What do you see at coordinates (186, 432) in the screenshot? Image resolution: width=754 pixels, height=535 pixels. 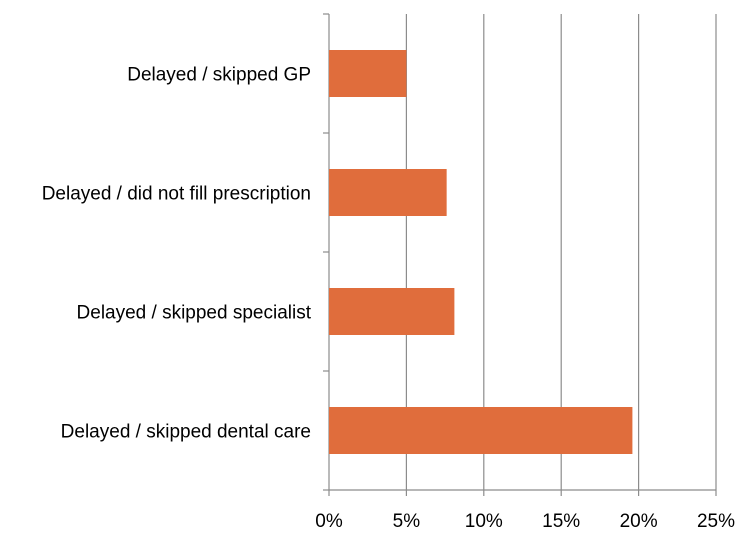 I see `category-label: Delayed / skipped dental care` at bounding box center [186, 432].